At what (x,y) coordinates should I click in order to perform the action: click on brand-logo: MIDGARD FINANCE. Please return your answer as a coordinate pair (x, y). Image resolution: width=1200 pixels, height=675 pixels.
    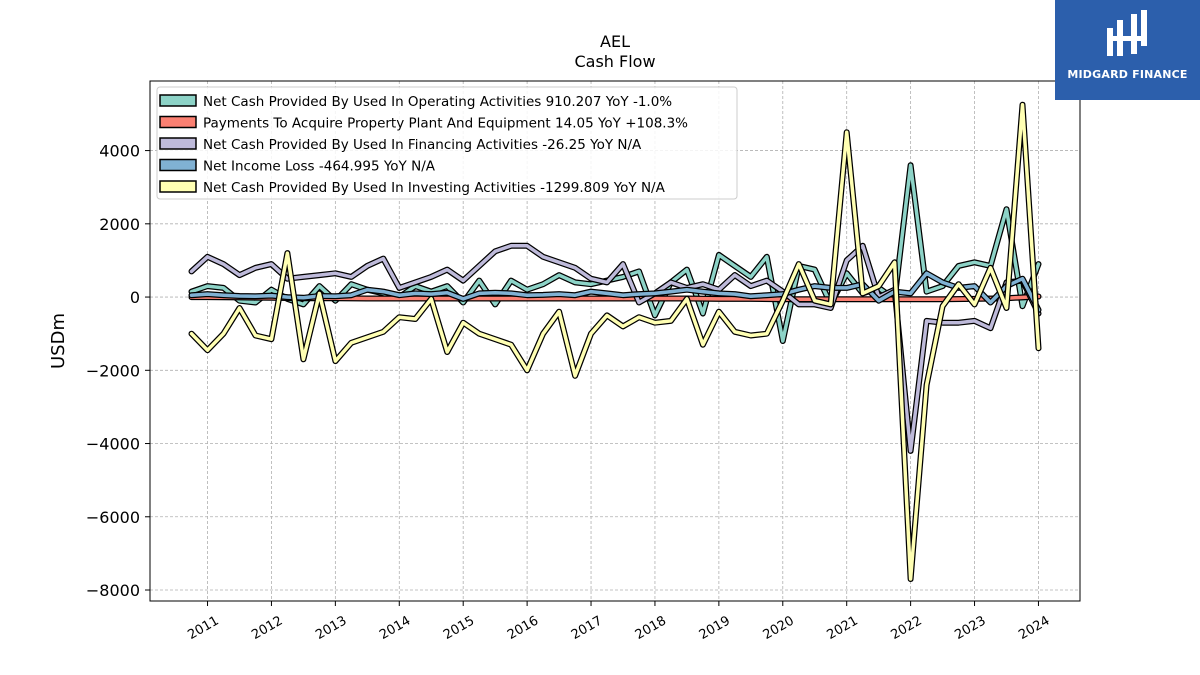
    Looking at the image, I should click on (1127, 50).